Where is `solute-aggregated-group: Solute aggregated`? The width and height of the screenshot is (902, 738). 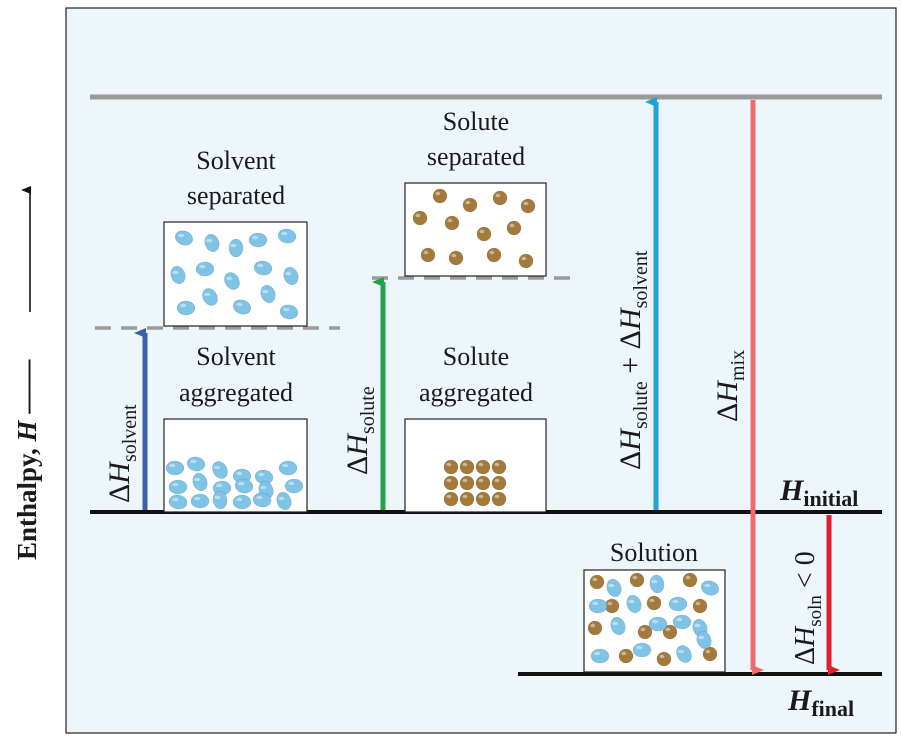
solute-aggregated-group: Solute aggregated is located at coordinates (475, 427).